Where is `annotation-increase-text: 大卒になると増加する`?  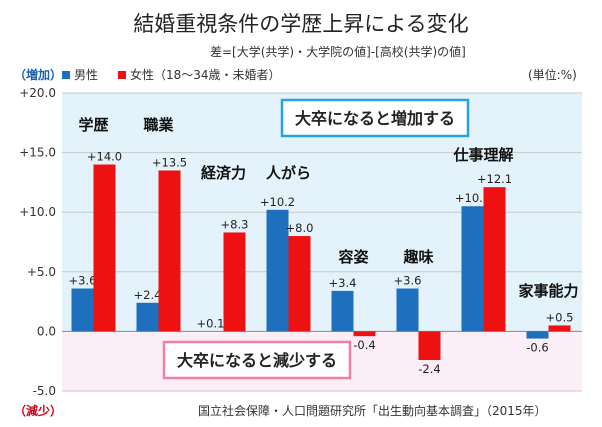
annotation-increase-text: 大卒になると増加する is located at coordinates (375, 118).